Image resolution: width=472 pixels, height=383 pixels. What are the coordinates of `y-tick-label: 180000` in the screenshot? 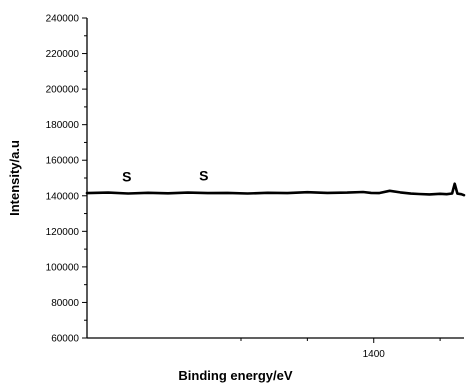 It's located at (63, 125).